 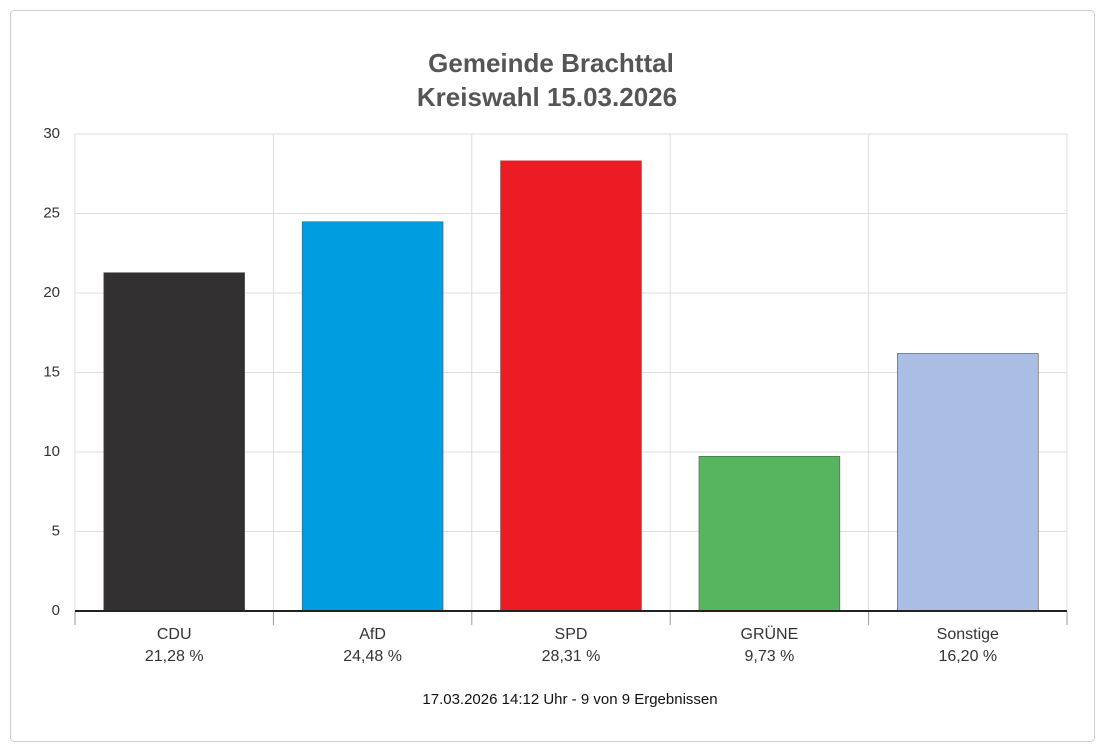 What do you see at coordinates (547, 97) in the screenshot?
I see `chart-subtitle: Kreiswahl 15.03.2026` at bounding box center [547, 97].